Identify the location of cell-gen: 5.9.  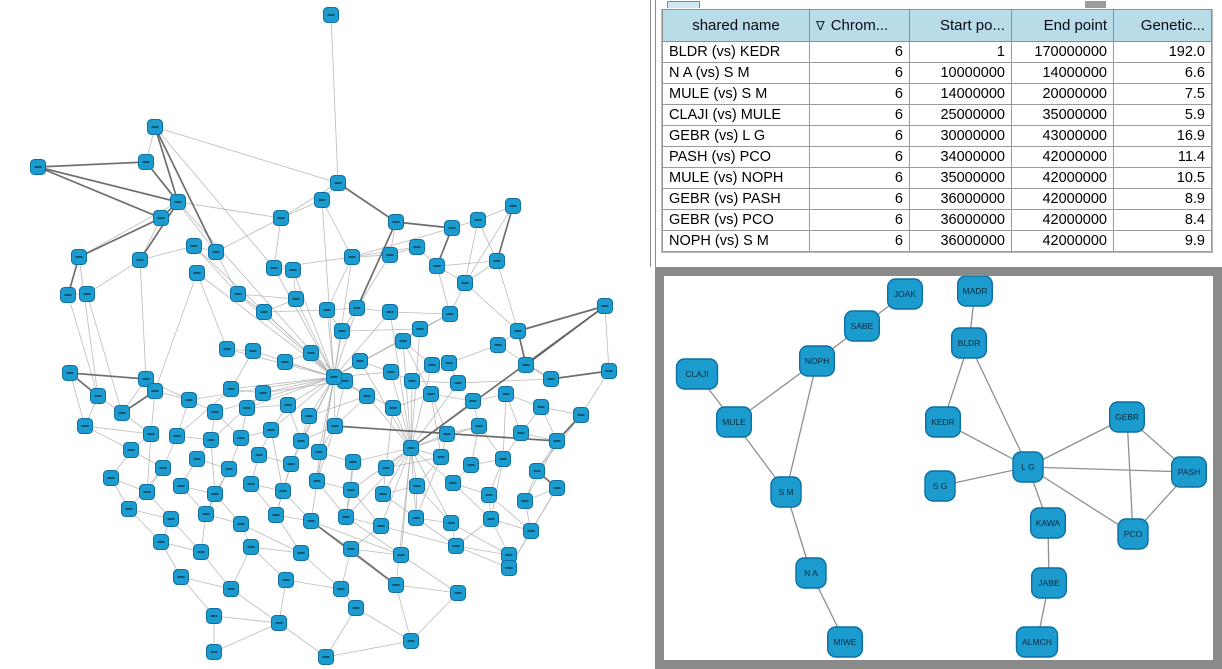
(1162, 115).